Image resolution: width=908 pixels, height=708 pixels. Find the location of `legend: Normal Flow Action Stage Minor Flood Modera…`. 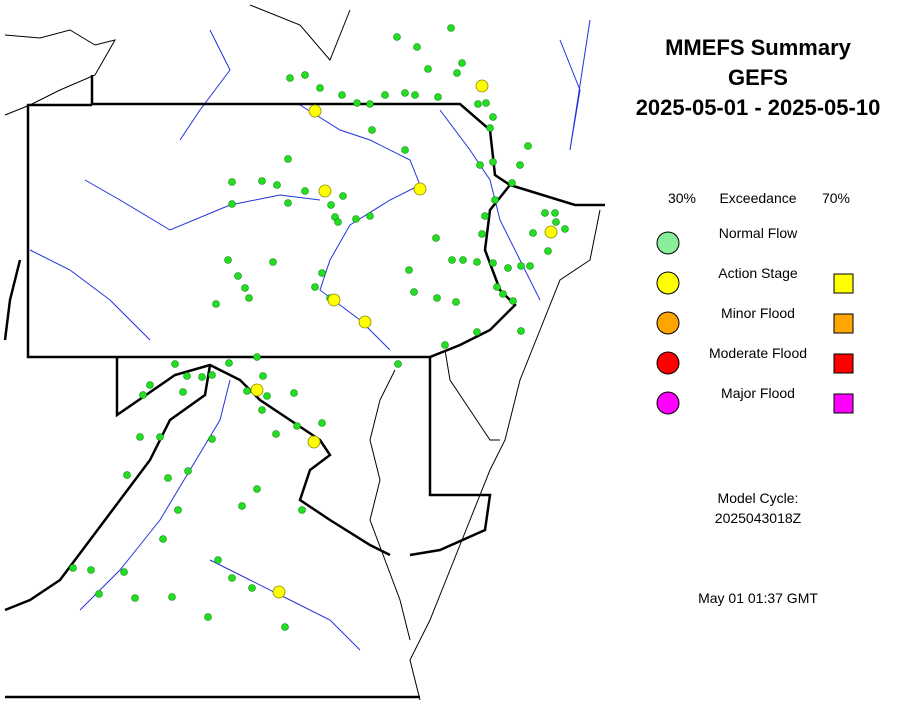

legend: Normal Flow Action Stage Minor Flood Modera… is located at coordinates (755, 320).